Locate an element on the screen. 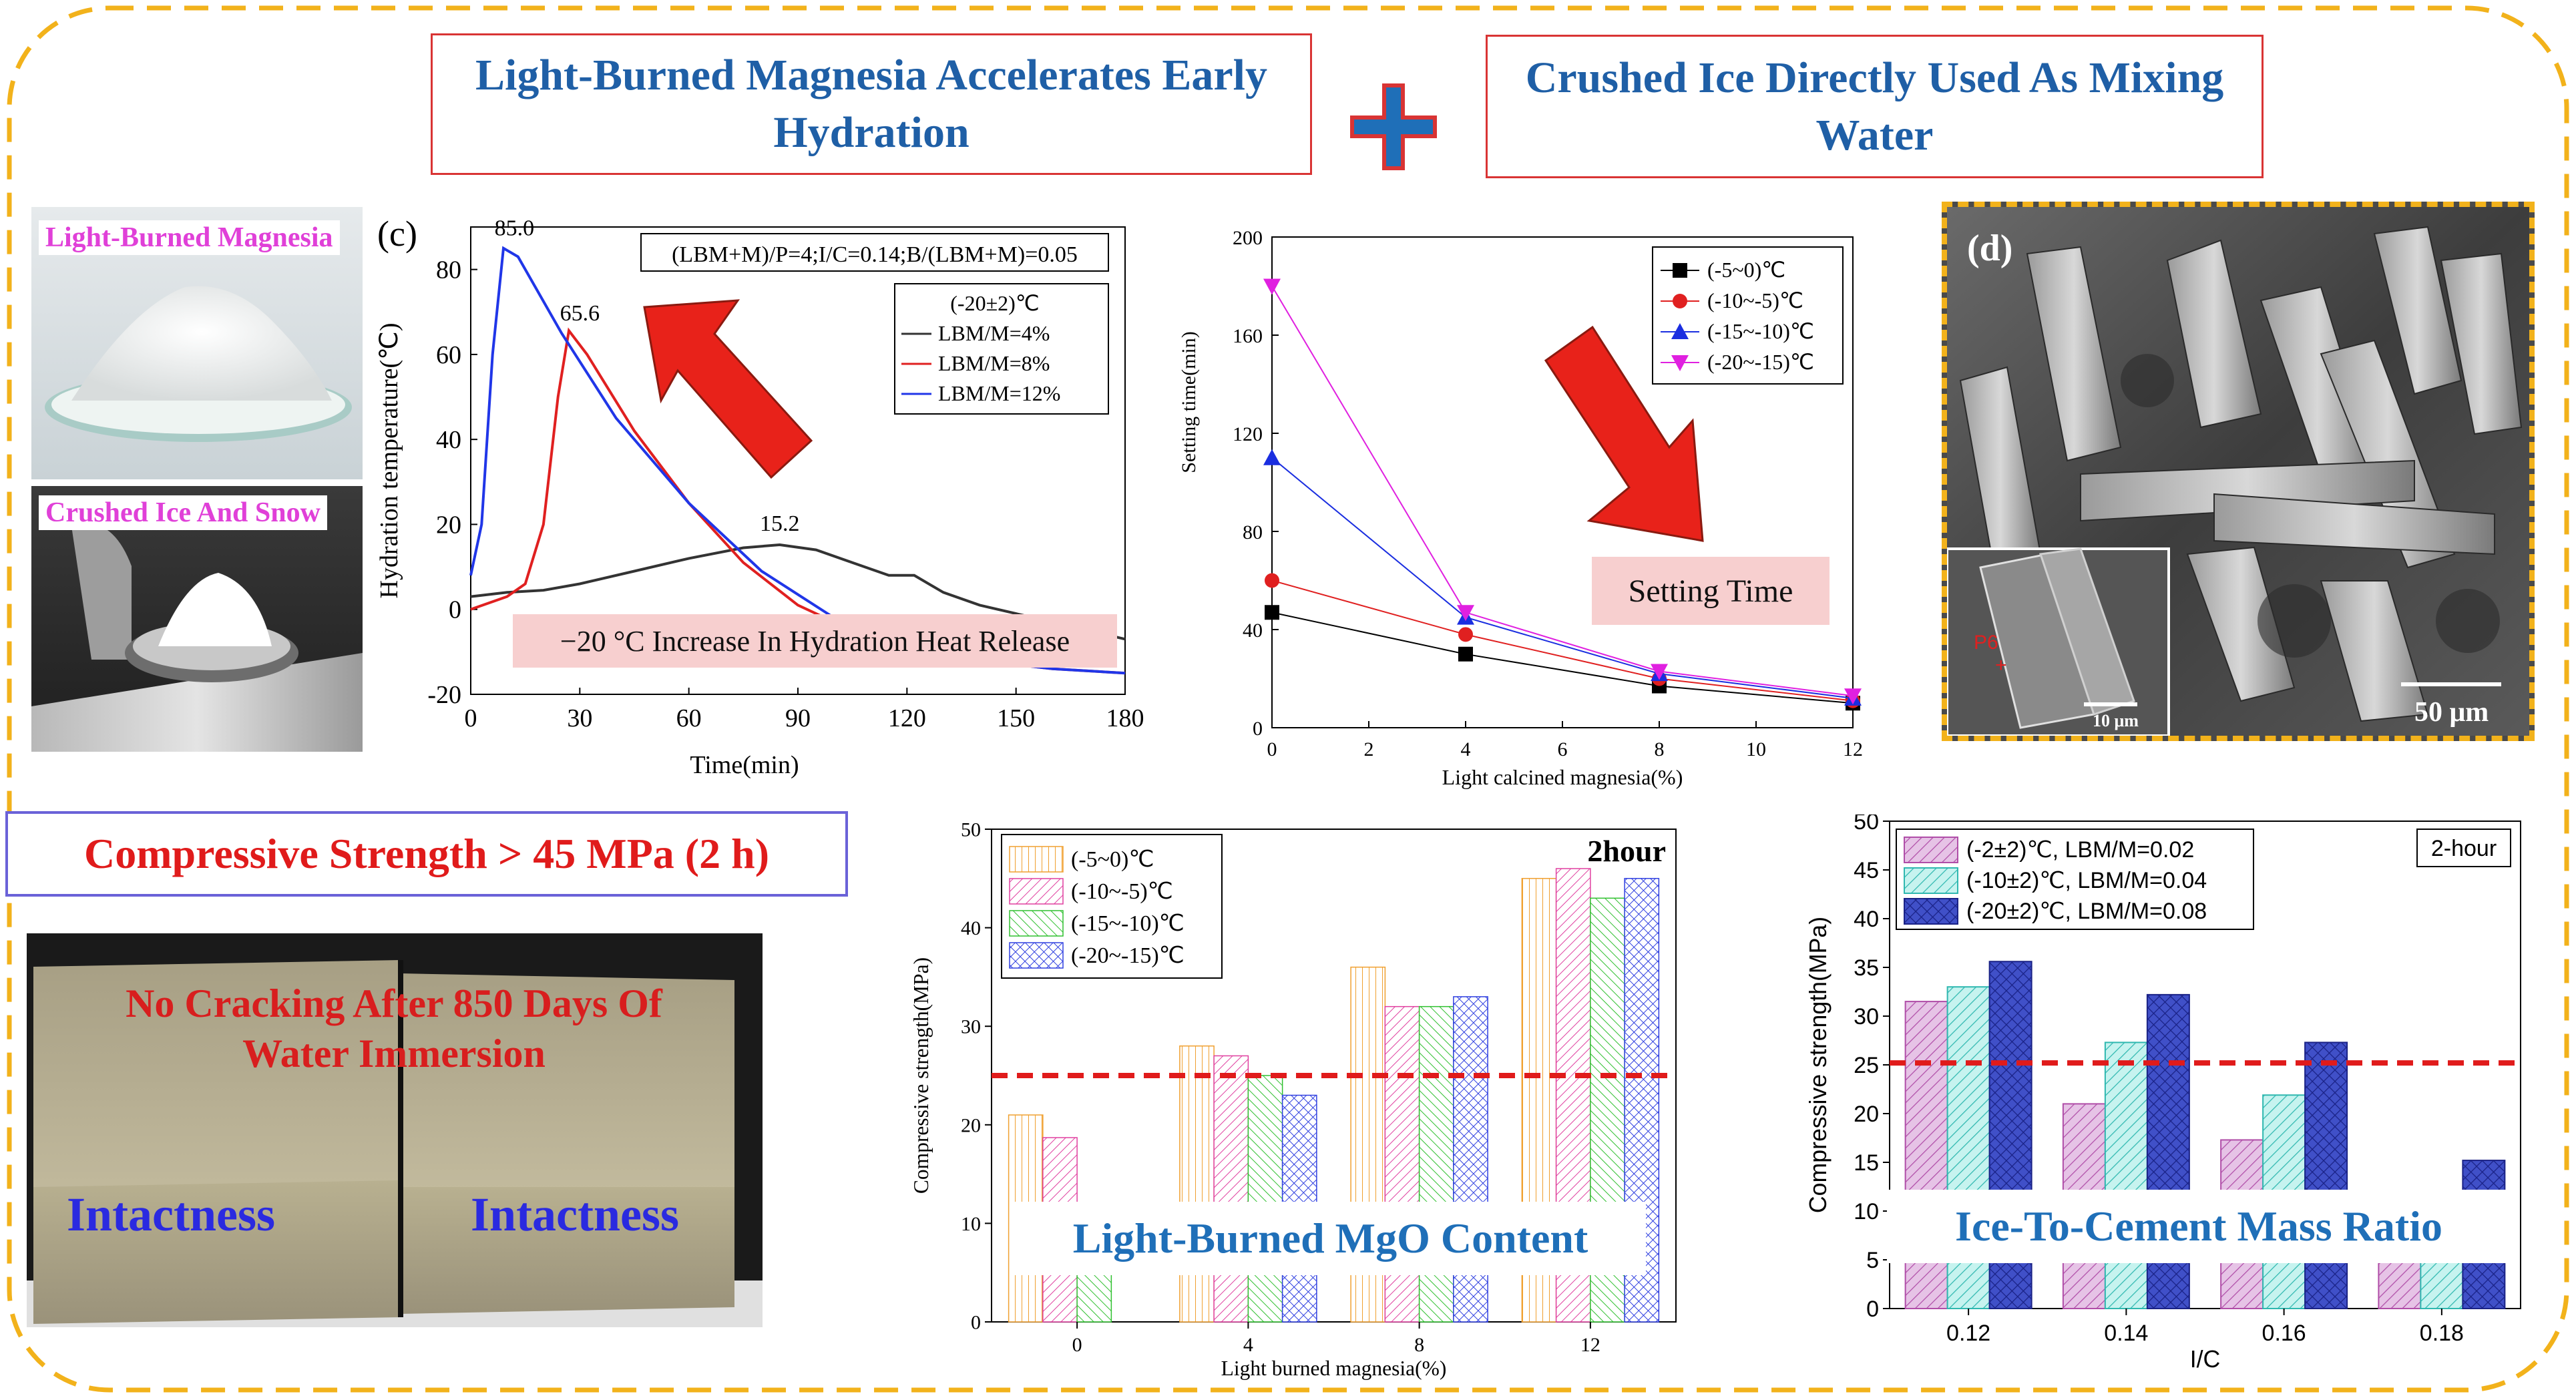 This screenshot has width=2576, height=1398. x-tick-label: 120 is located at coordinates (907, 718).